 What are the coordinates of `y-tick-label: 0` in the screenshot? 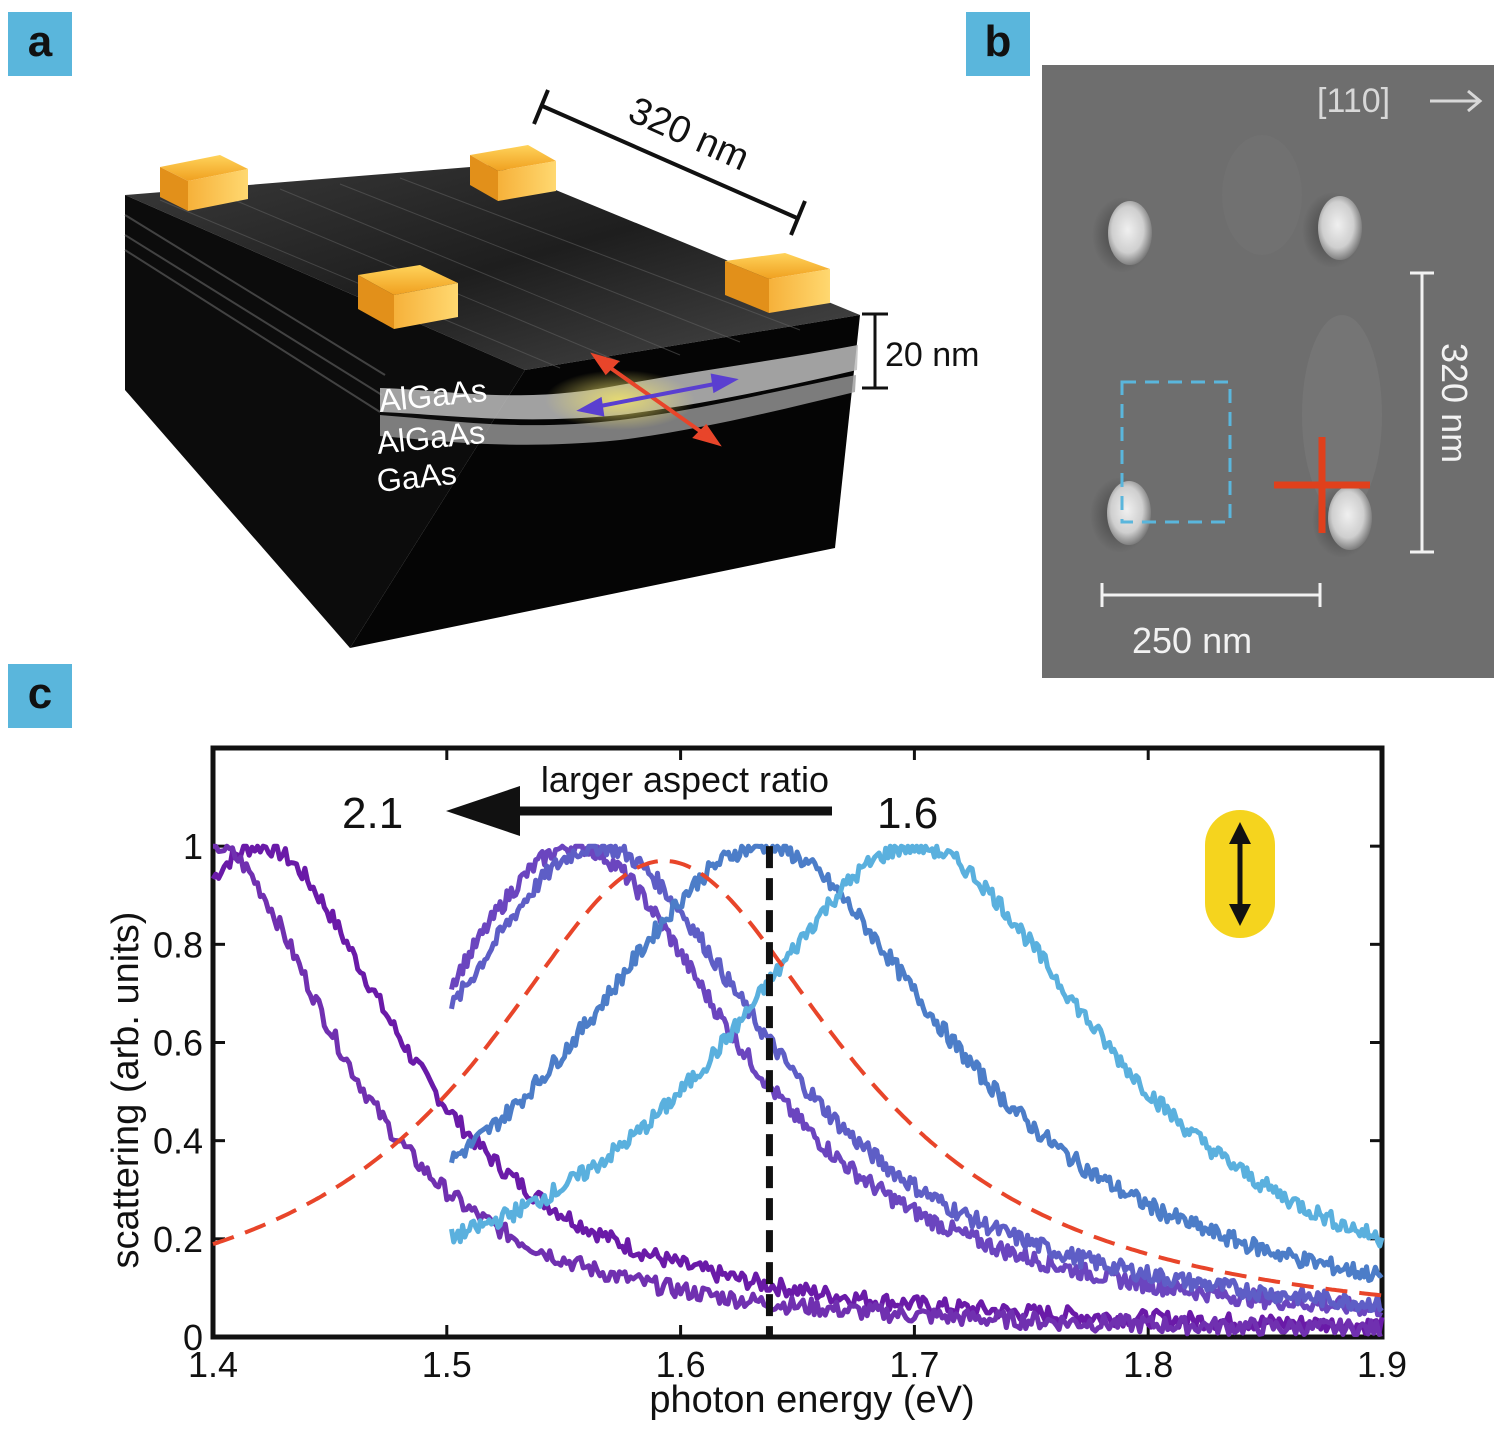 It's located at (193, 1337).